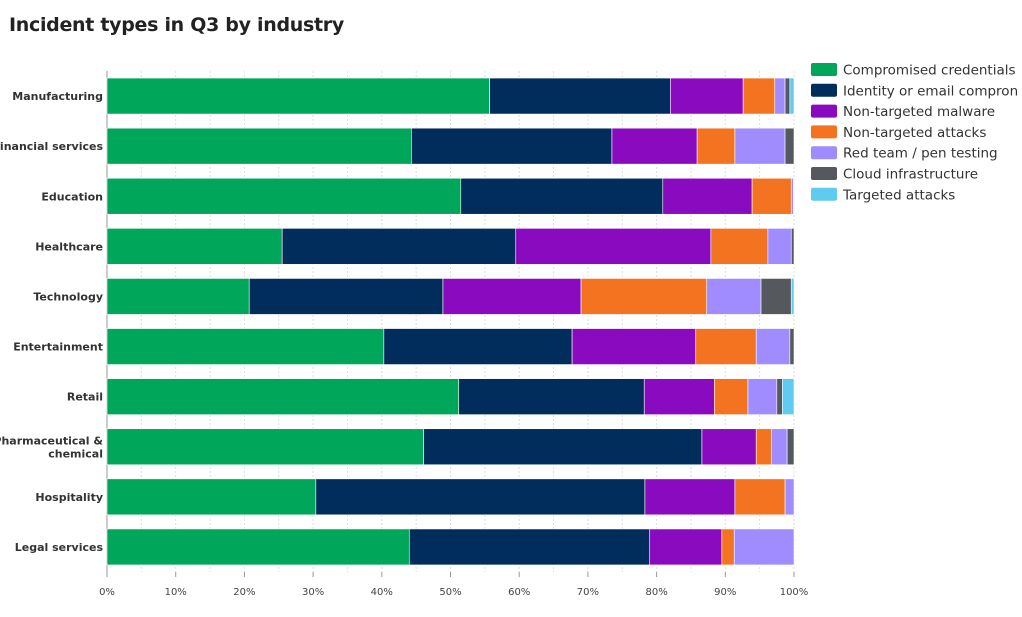 The image size is (1022, 617). What do you see at coordinates (930, 91) in the screenshot?
I see `legend-label: Identity or email compron` at bounding box center [930, 91].